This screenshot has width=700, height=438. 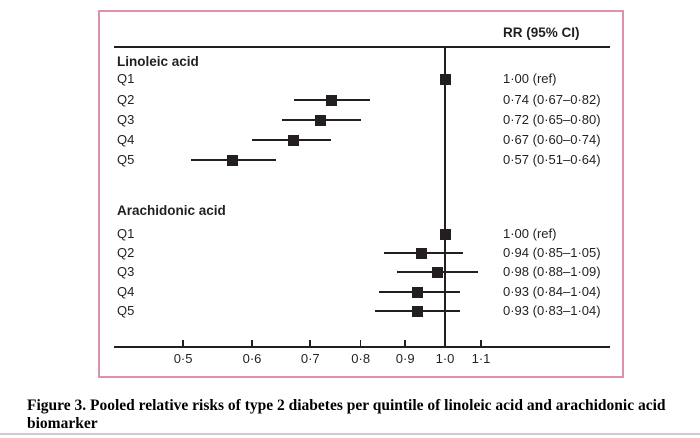 I want to click on reference-line, so click(x=445, y=196).